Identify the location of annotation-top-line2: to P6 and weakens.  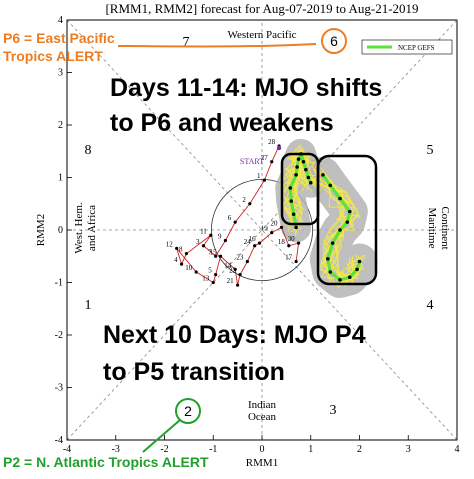
(222, 123).